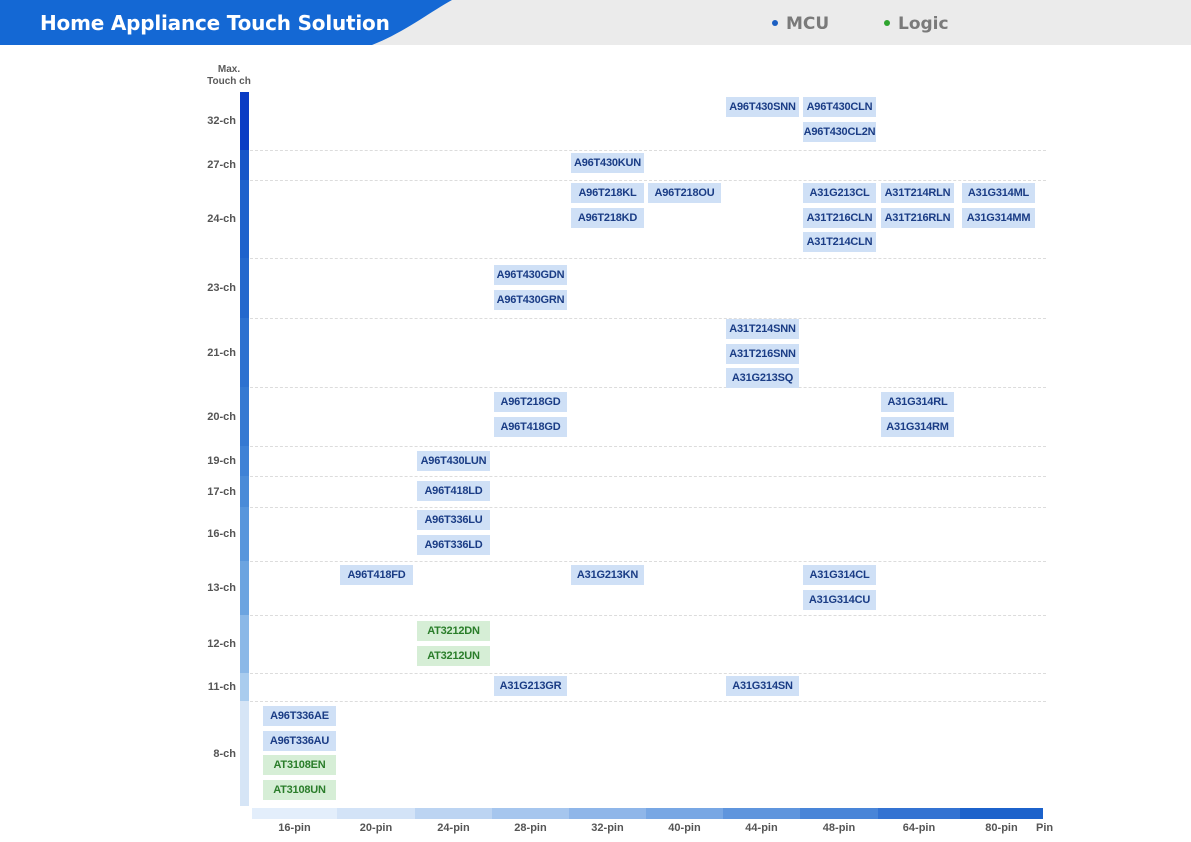 This screenshot has height=842, width=1191. What do you see at coordinates (887, 23) in the screenshot?
I see `legend-dot-logic` at bounding box center [887, 23].